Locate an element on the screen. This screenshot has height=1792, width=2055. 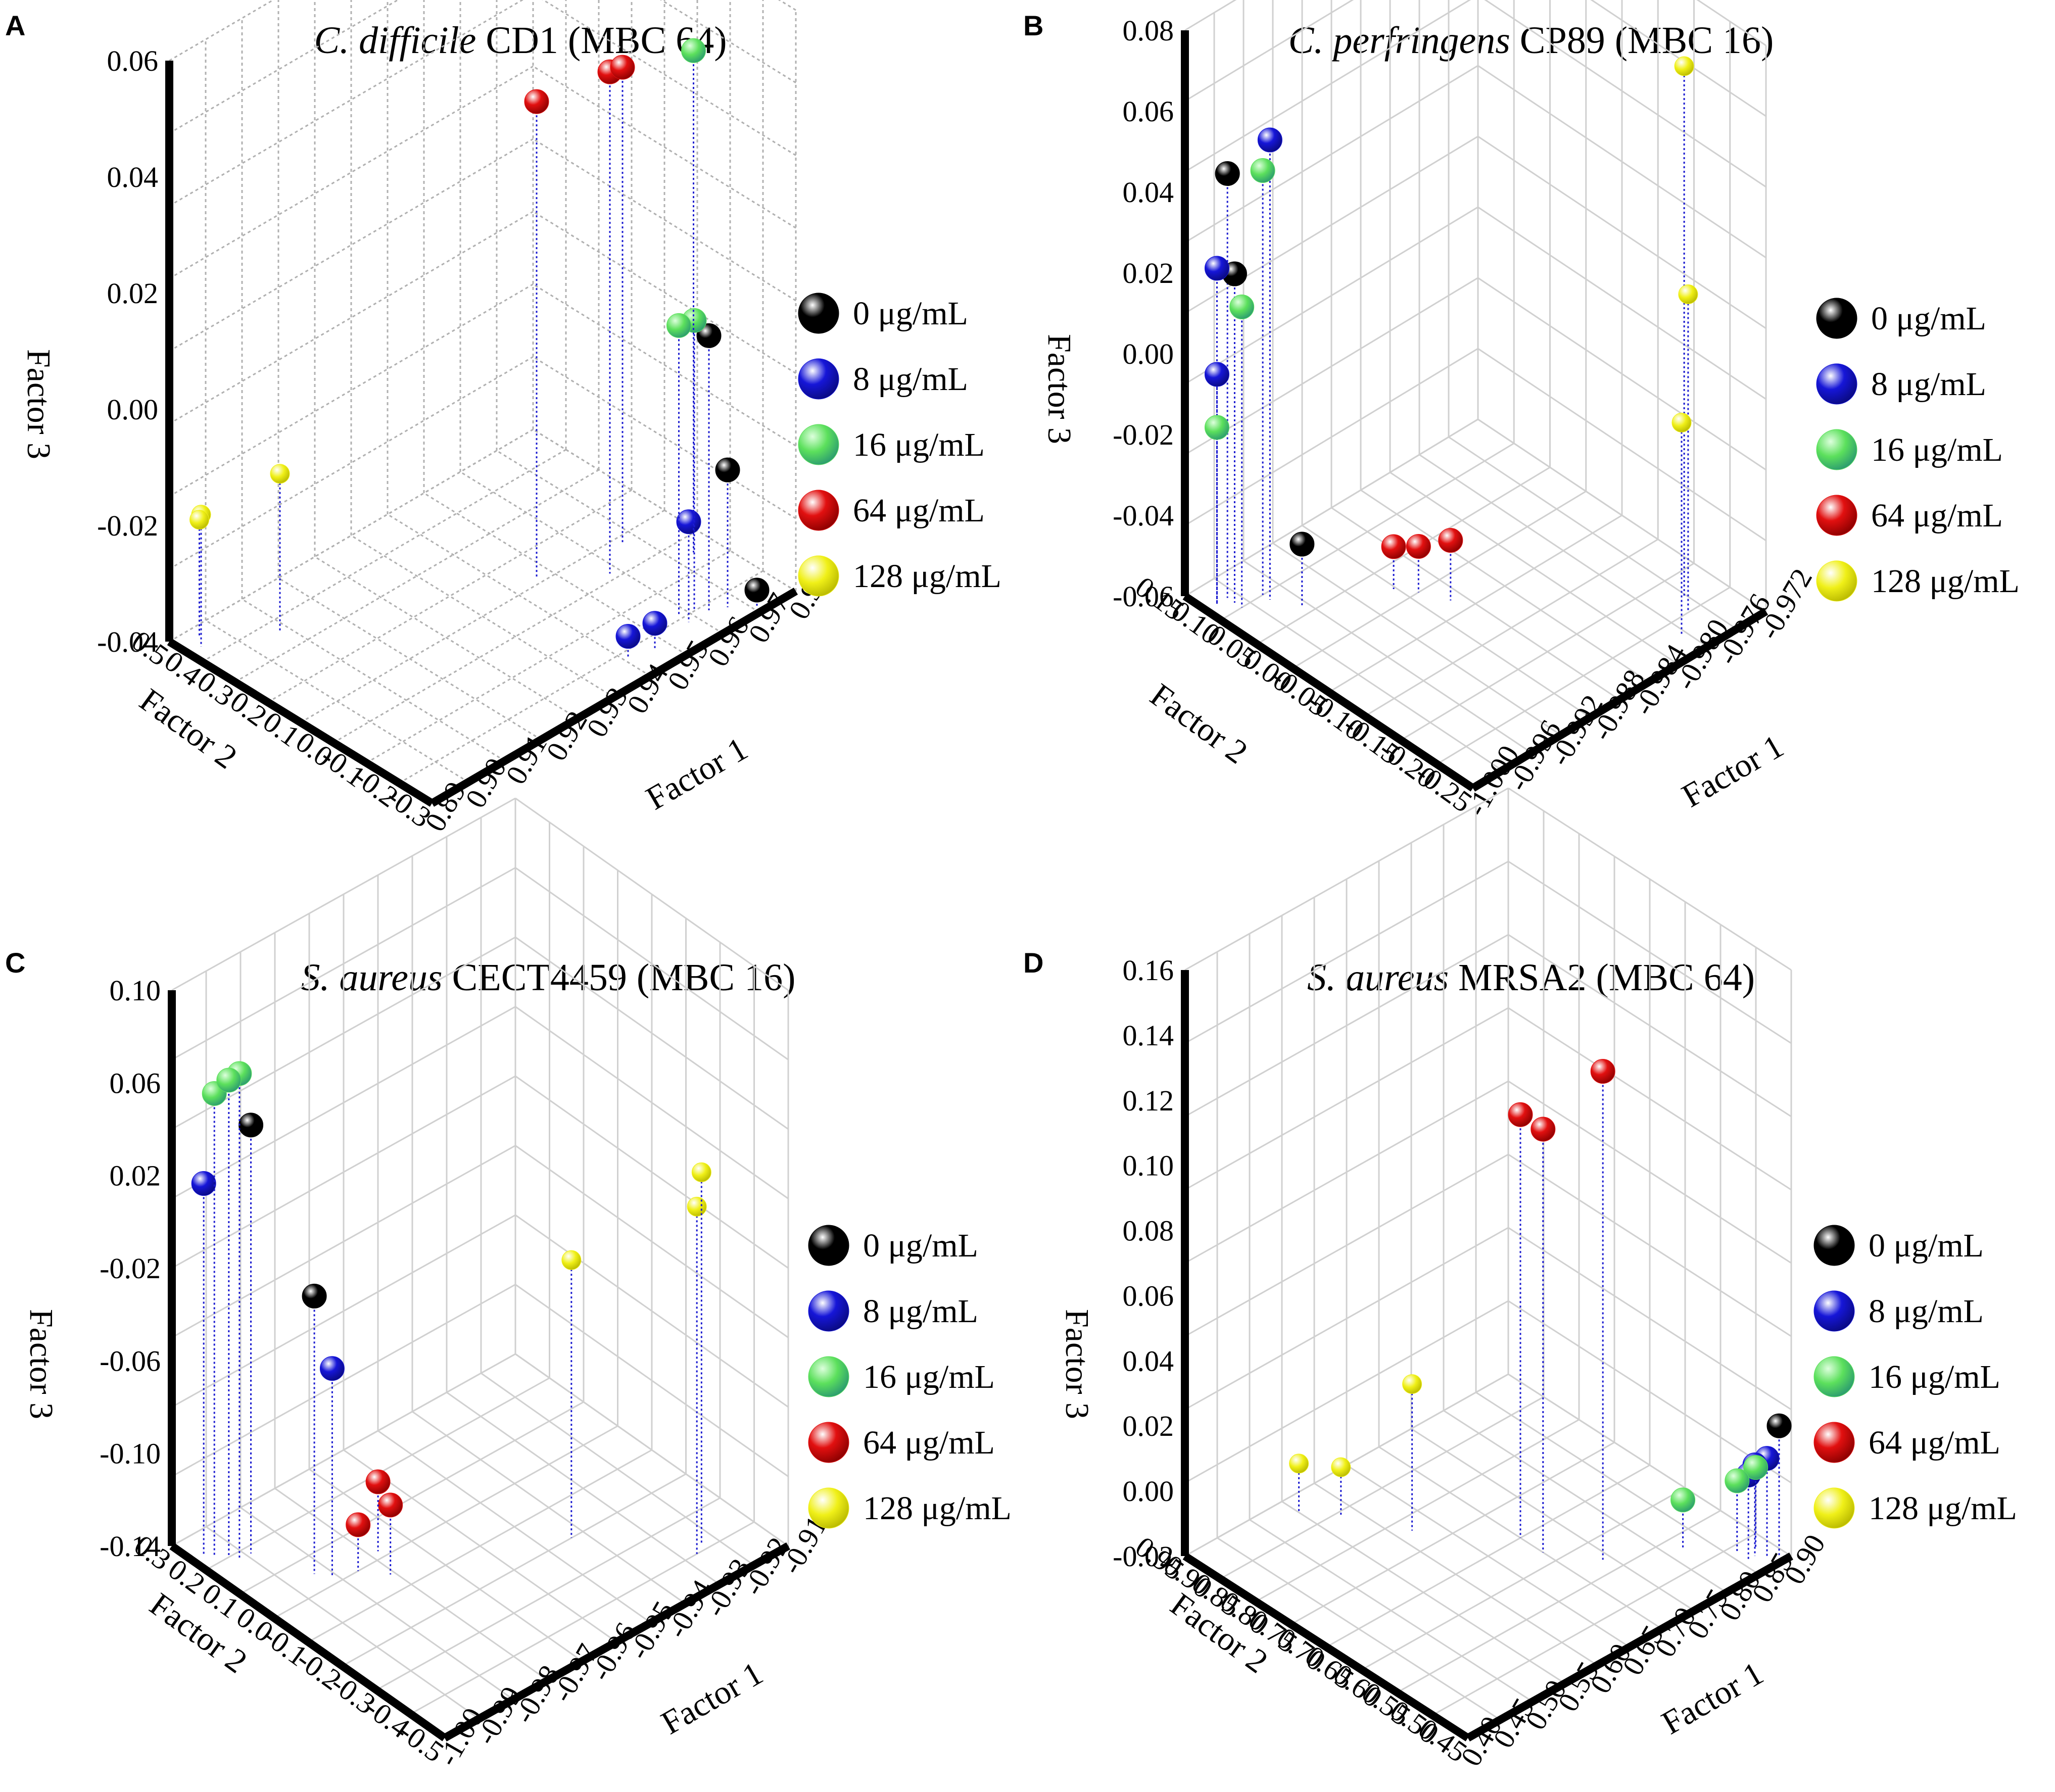
legend-d: 0 μg/mL 8 μg/mL 16 μg/mL 64 μg/mL 128 μg/mL is located at coordinates (1915, 1377).